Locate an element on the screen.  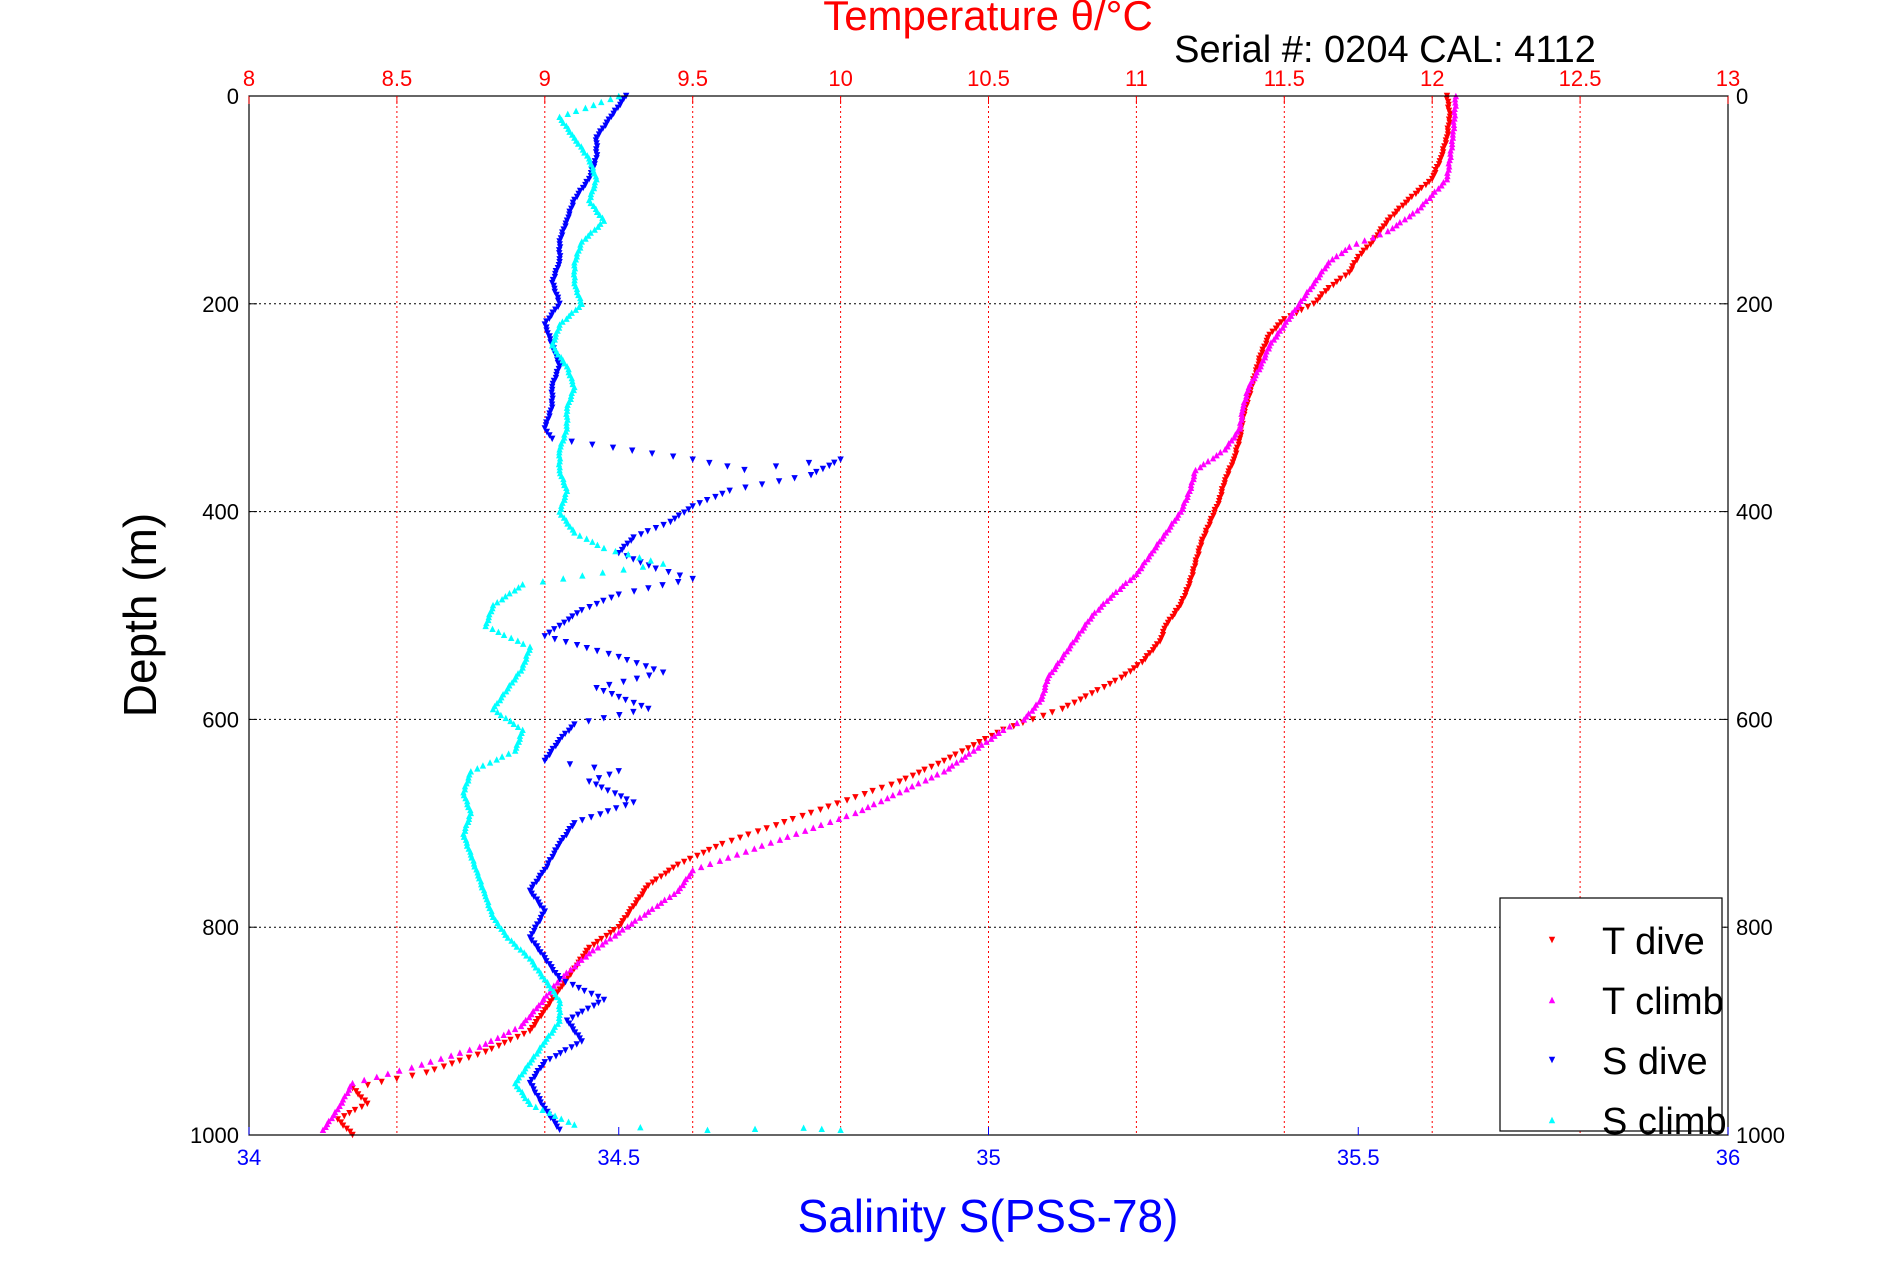
legend-marker-t-climb is located at coordinates (1552, 1000).